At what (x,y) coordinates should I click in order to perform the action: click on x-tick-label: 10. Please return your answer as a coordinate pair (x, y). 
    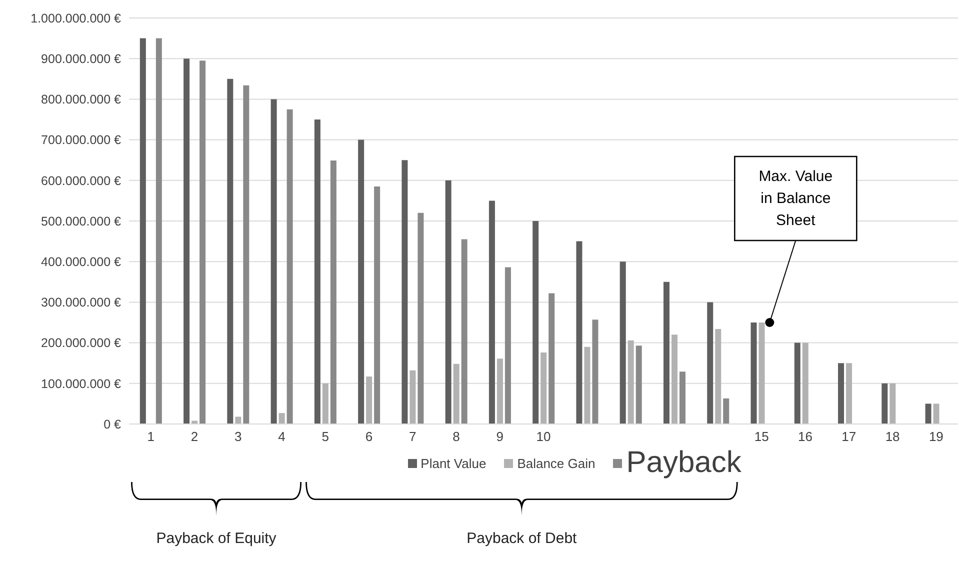
    Looking at the image, I should click on (543, 436).